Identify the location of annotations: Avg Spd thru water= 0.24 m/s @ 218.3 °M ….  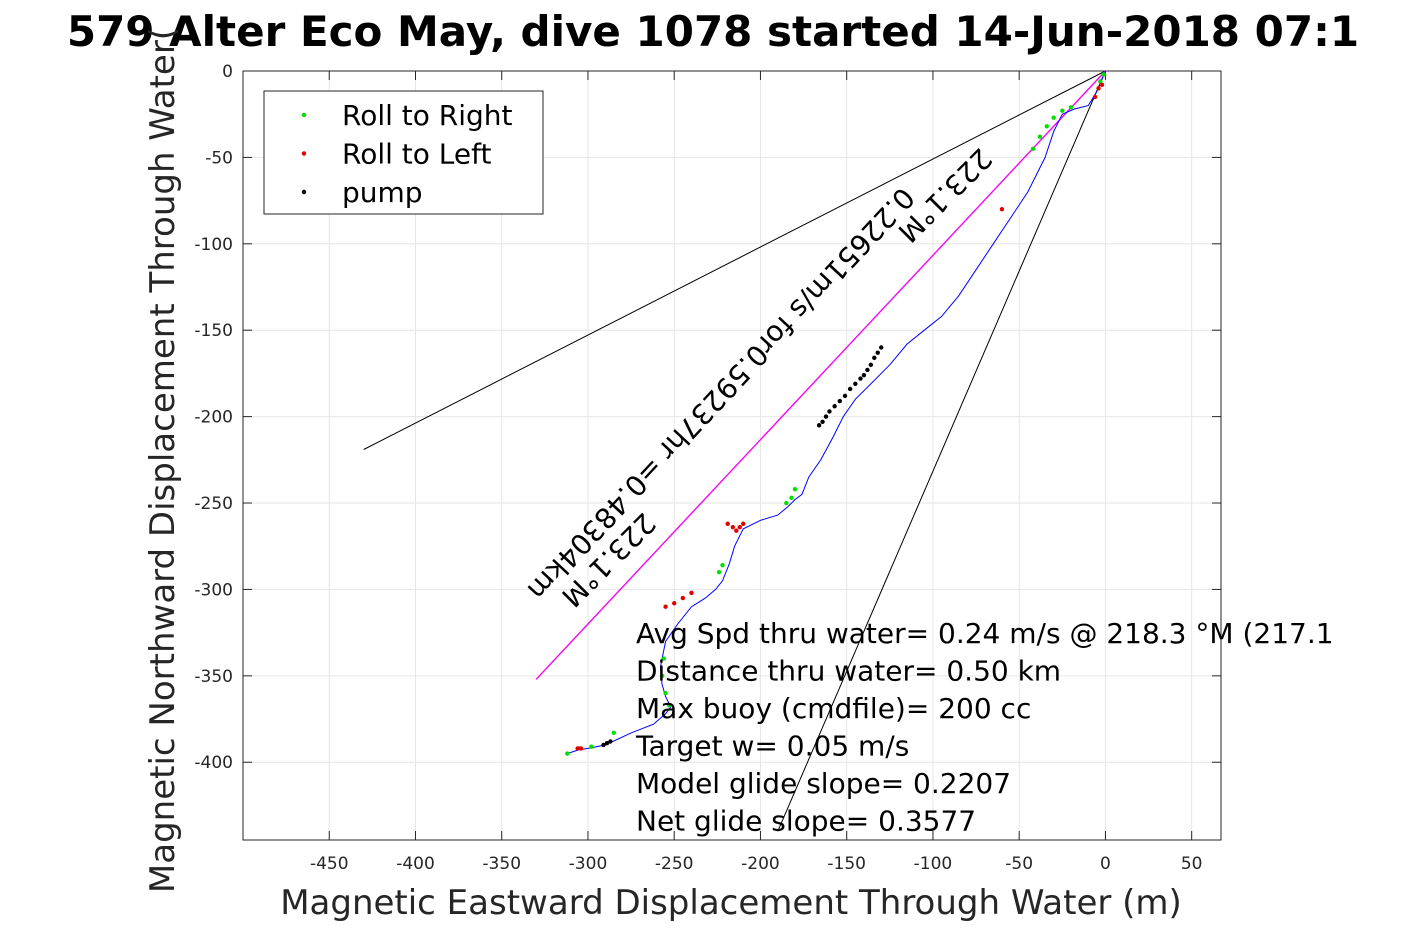
(984, 727).